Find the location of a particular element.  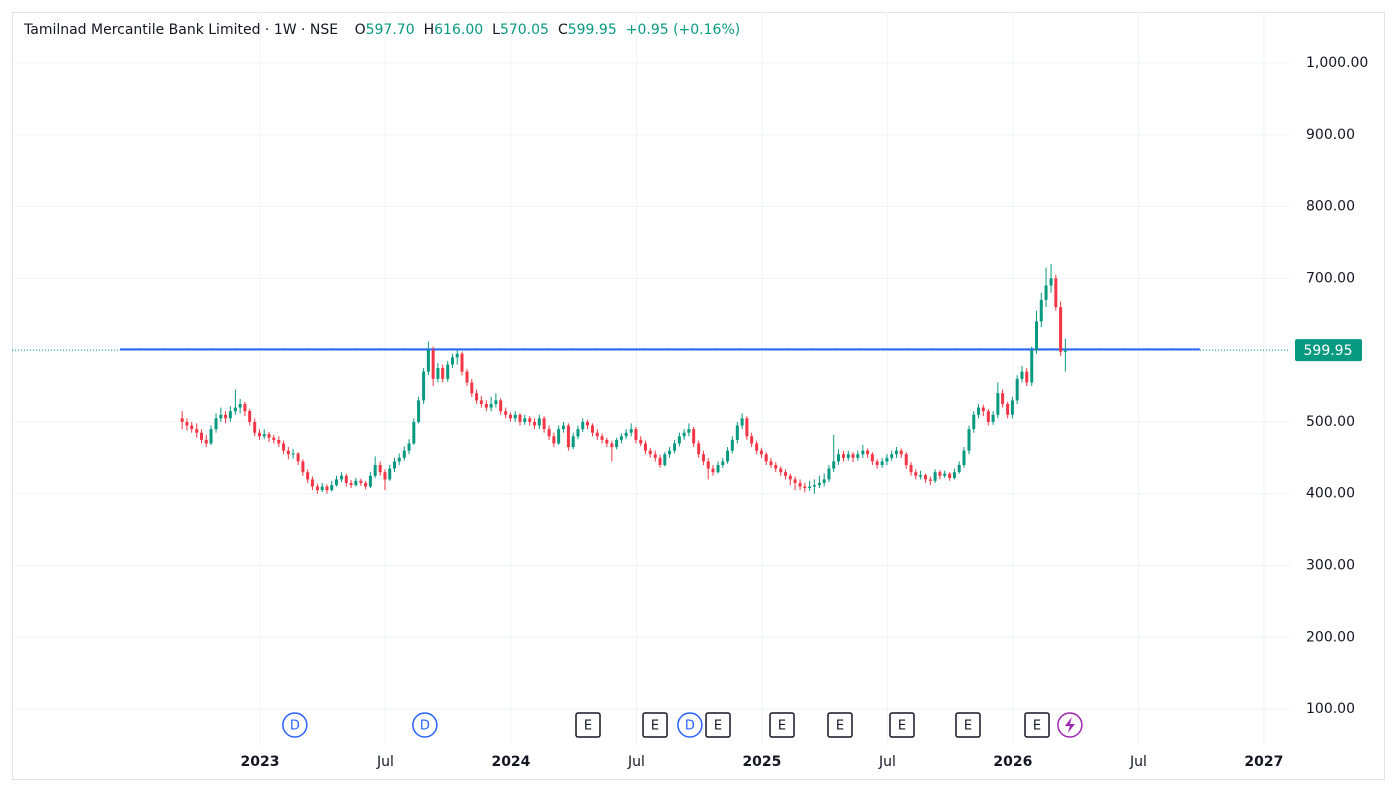

ohlc-key: O is located at coordinates (360, 30).